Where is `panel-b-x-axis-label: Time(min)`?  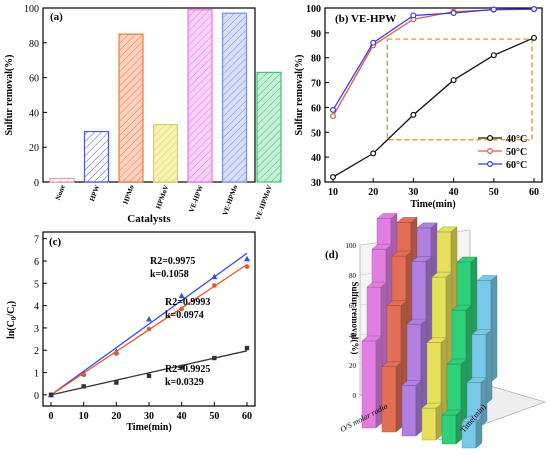
panel-b-x-axis-label: Time(min) is located at coordinates (432, 204).